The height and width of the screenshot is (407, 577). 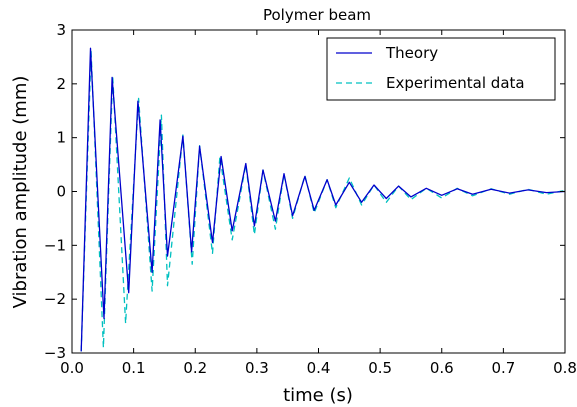 What do you see at coordinates (565, 368) in the screenshot?
I see `x-tick-label: 0.8` at bounding box center [565, 368].